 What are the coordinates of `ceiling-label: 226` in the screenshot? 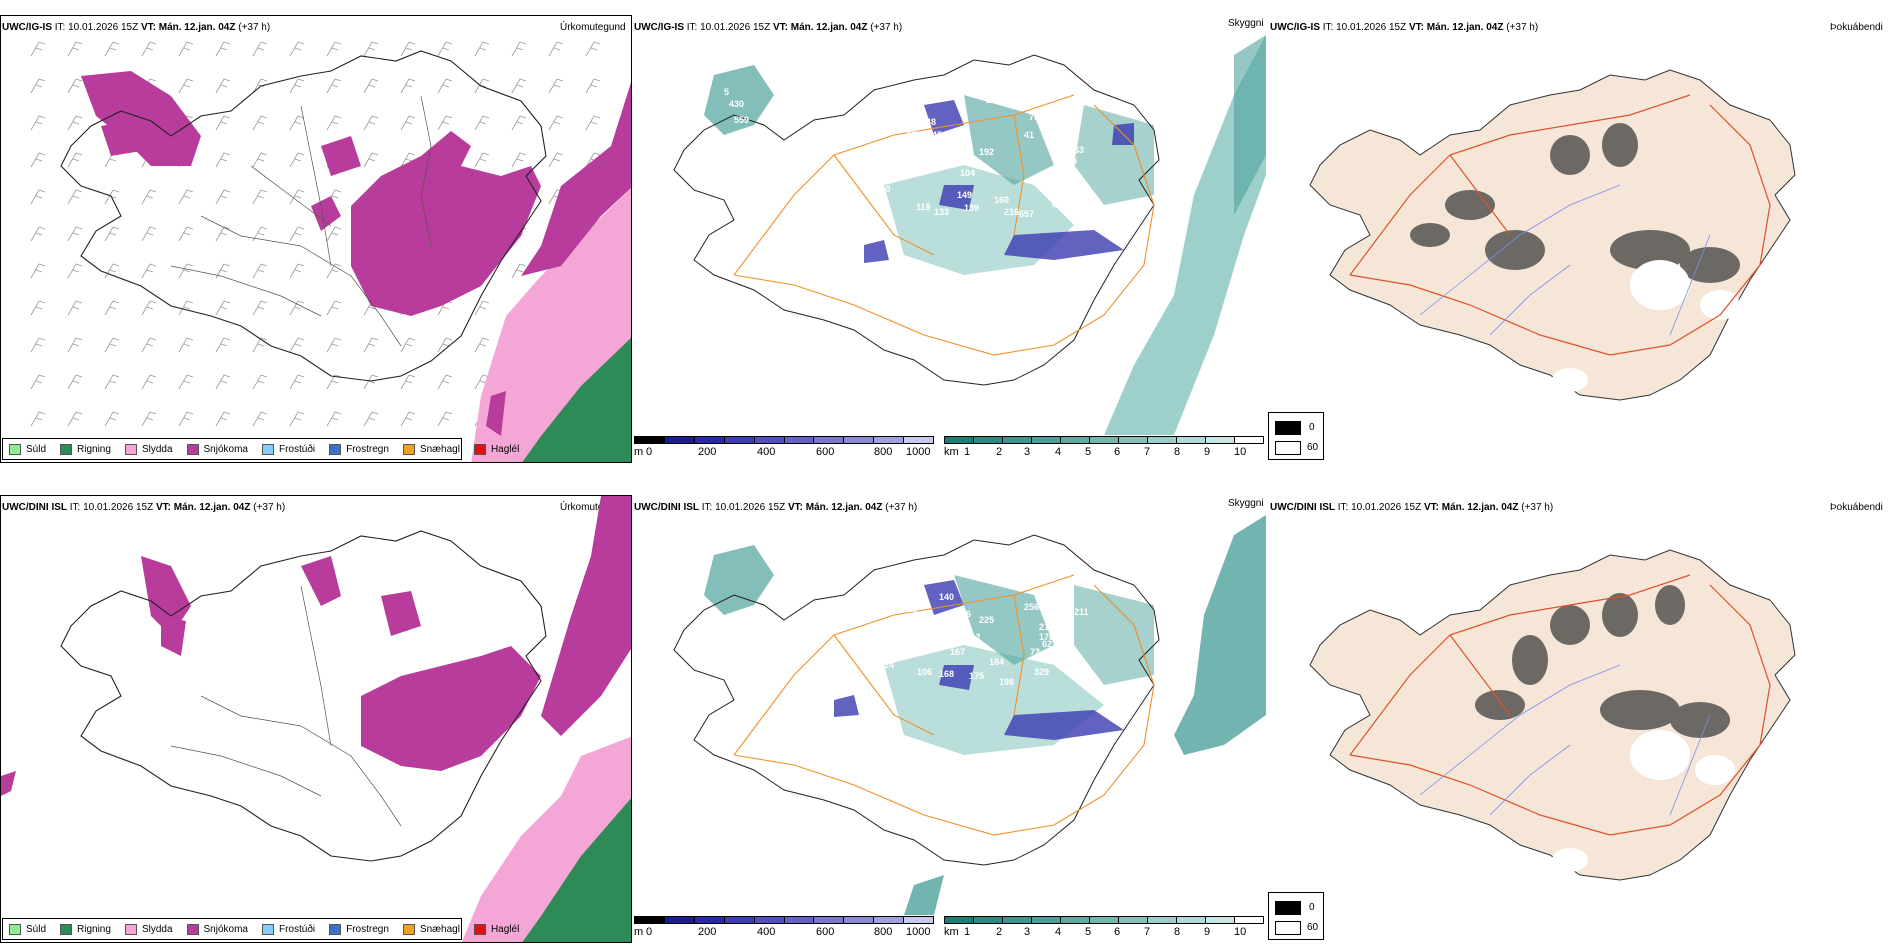 It's located at (963, 614).